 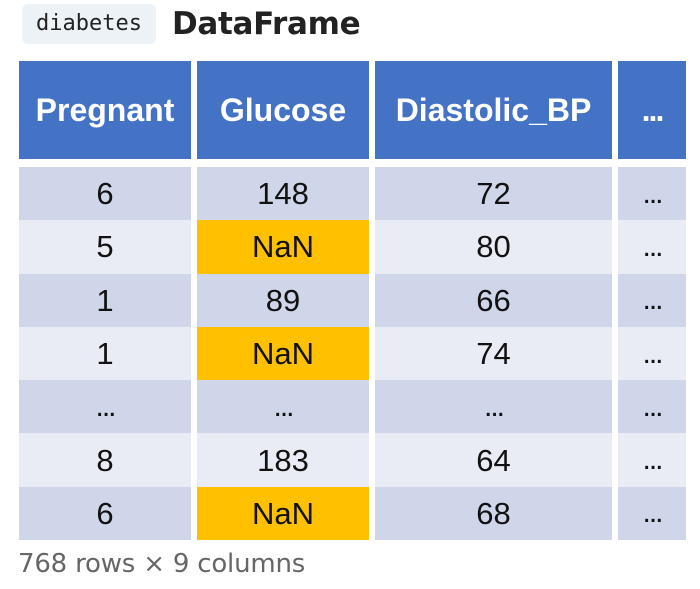 I want to click on dataframe-type-label: DataFrame, so click(x=266, y=23).